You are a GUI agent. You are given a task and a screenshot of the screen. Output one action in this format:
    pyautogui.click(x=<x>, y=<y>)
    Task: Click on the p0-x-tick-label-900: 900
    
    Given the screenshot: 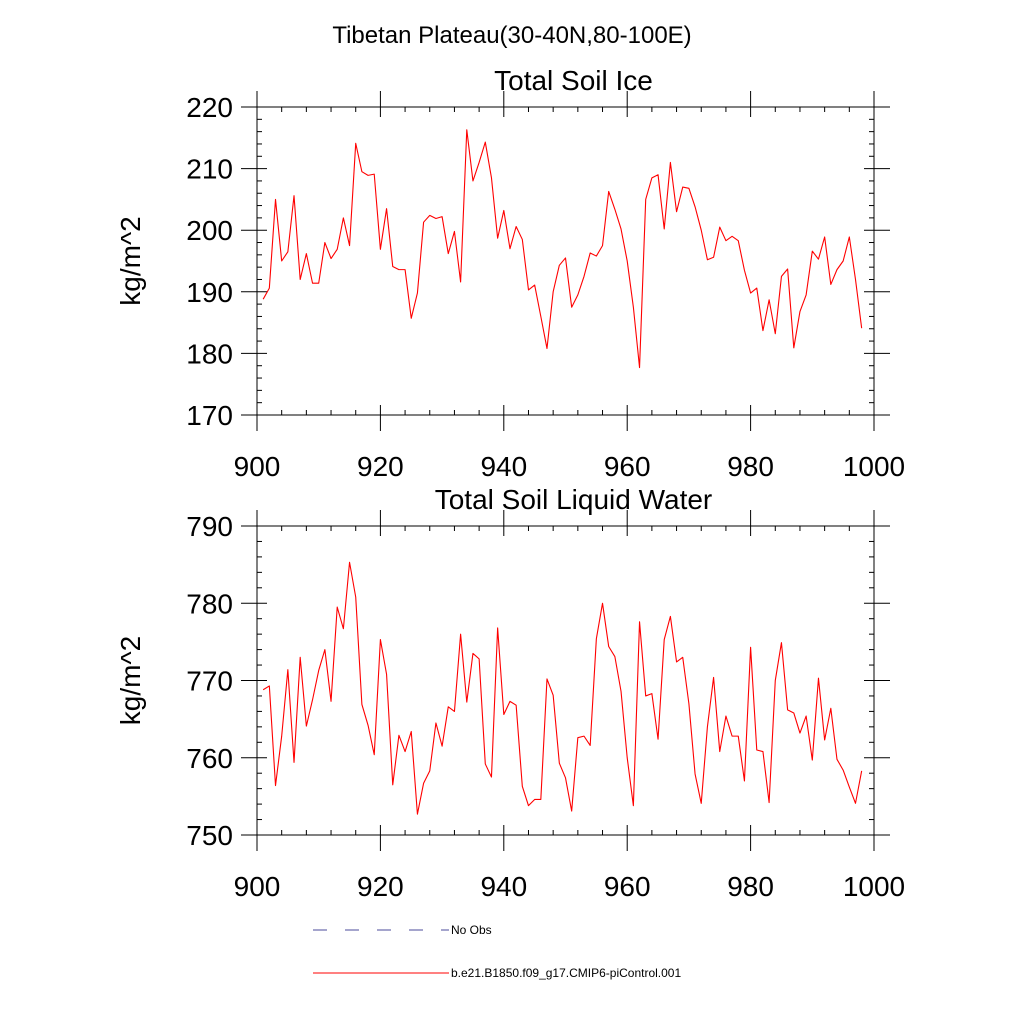 What is the action you would take?
    pyautogui.click(x=257, y=466)
    